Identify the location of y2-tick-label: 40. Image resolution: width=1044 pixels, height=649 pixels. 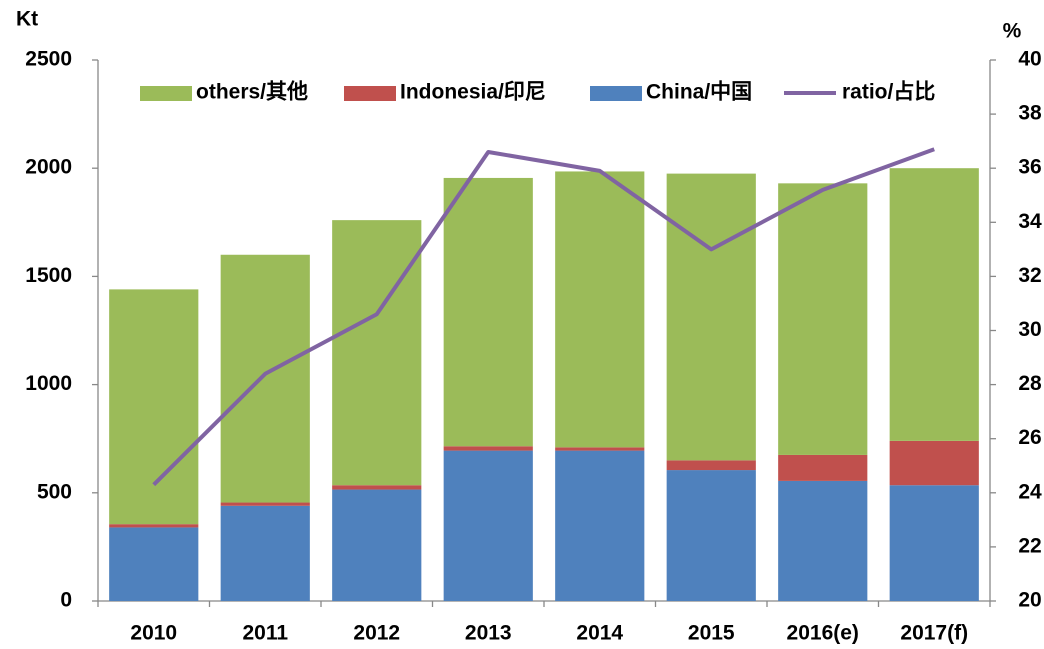
(1029, 59).